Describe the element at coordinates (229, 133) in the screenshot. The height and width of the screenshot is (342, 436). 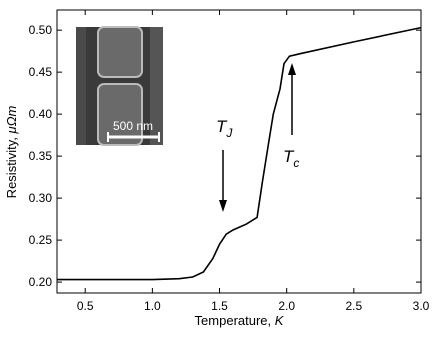
I see `annotation-subscript: J` at that location.